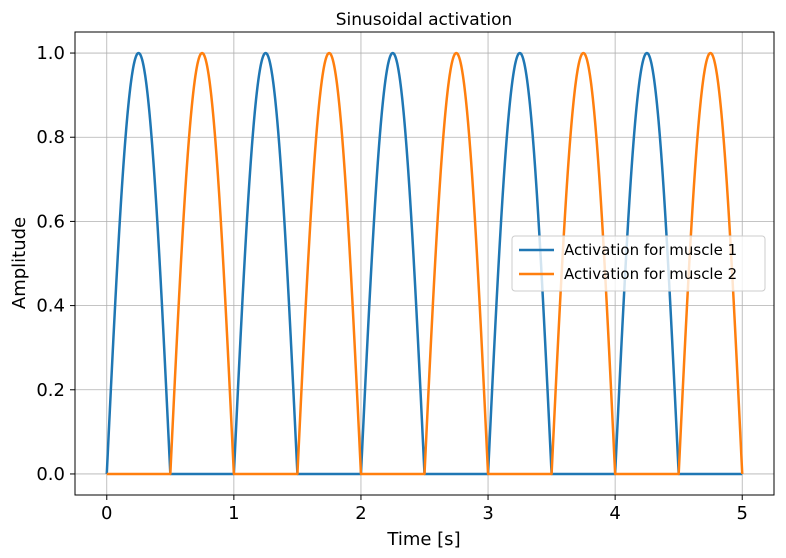 The image size is (786, 558). I want to click on x-tick-label: 4, so click(614, 513).